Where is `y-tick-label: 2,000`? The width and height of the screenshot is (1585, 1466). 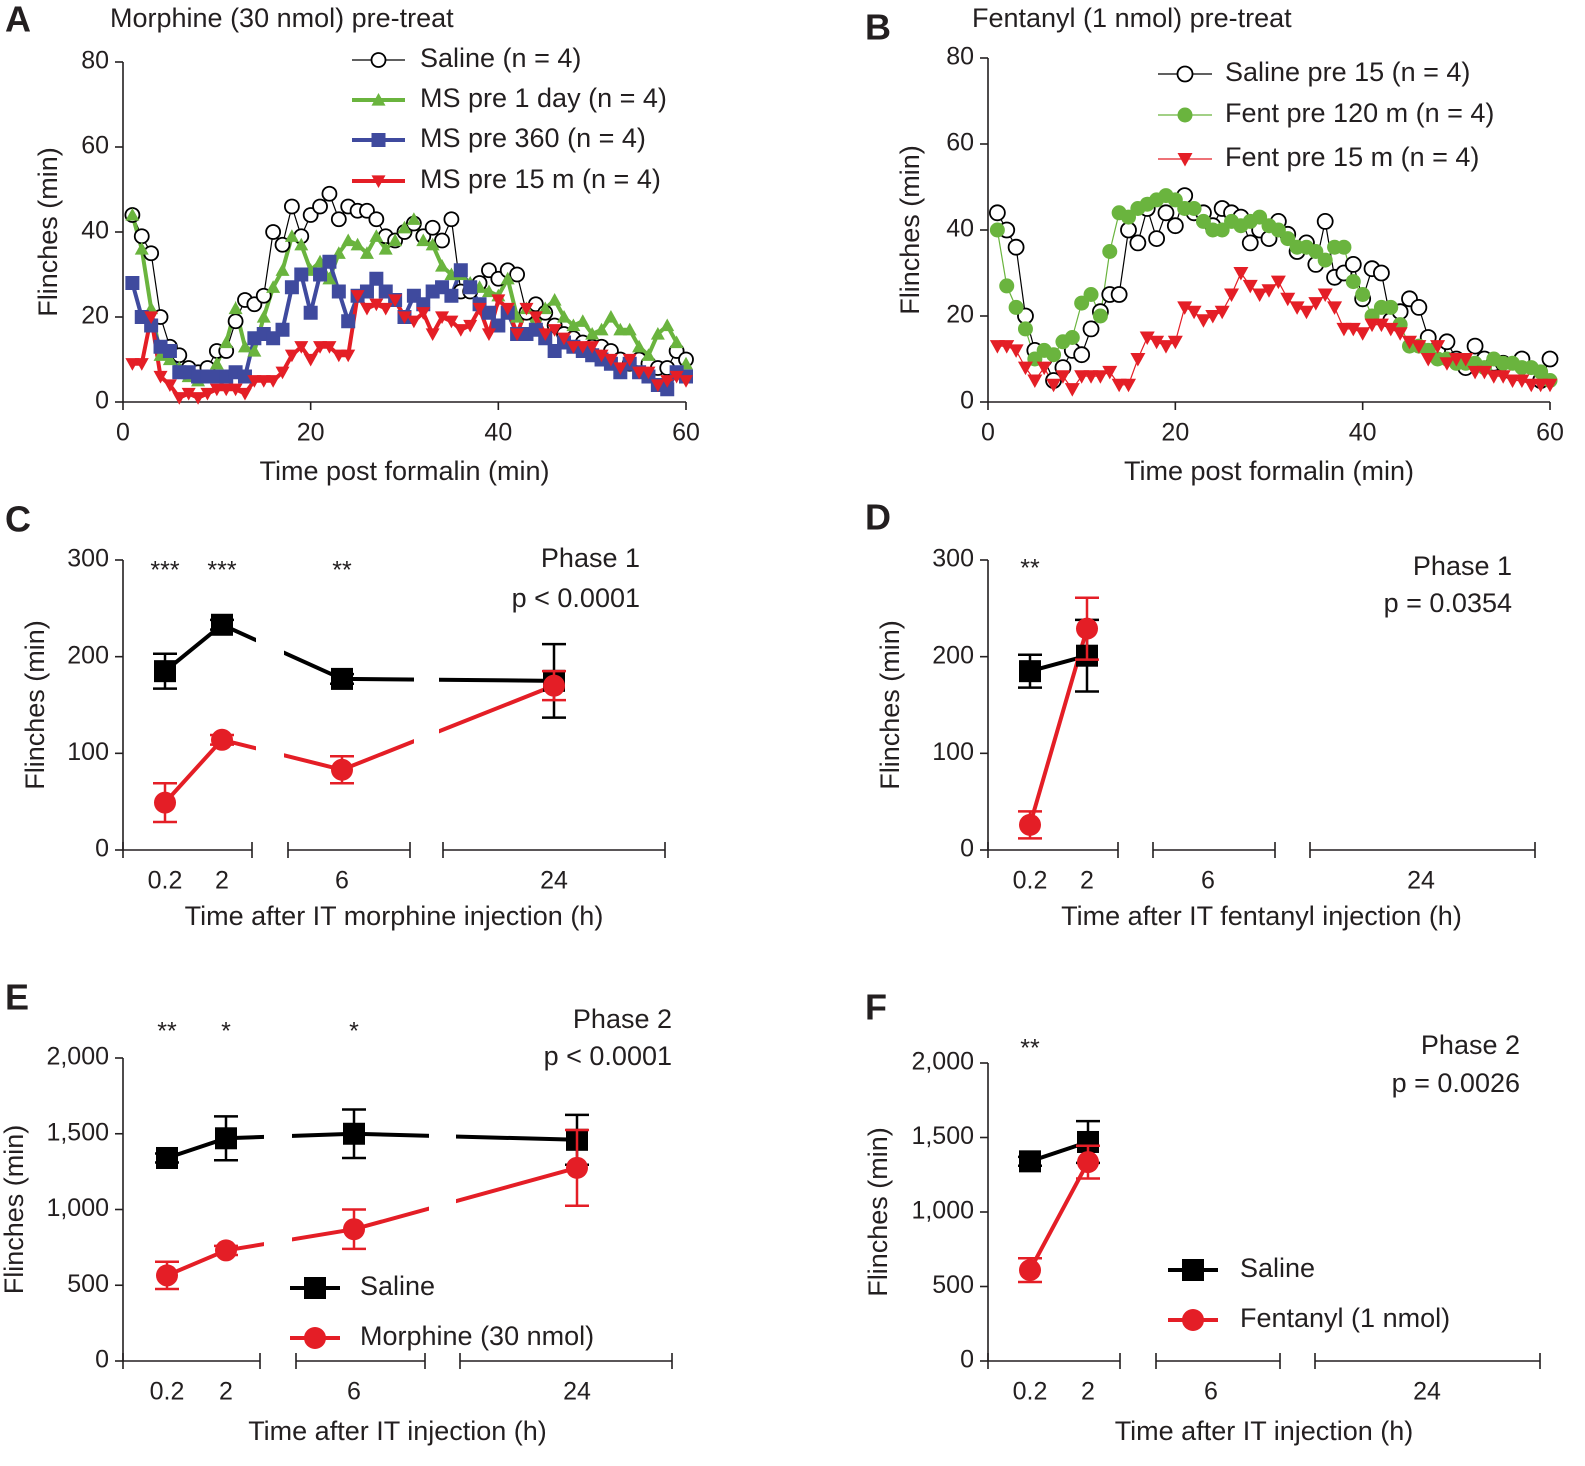 y-tick-label: 2,000 is located at coordinates (77, 1057).